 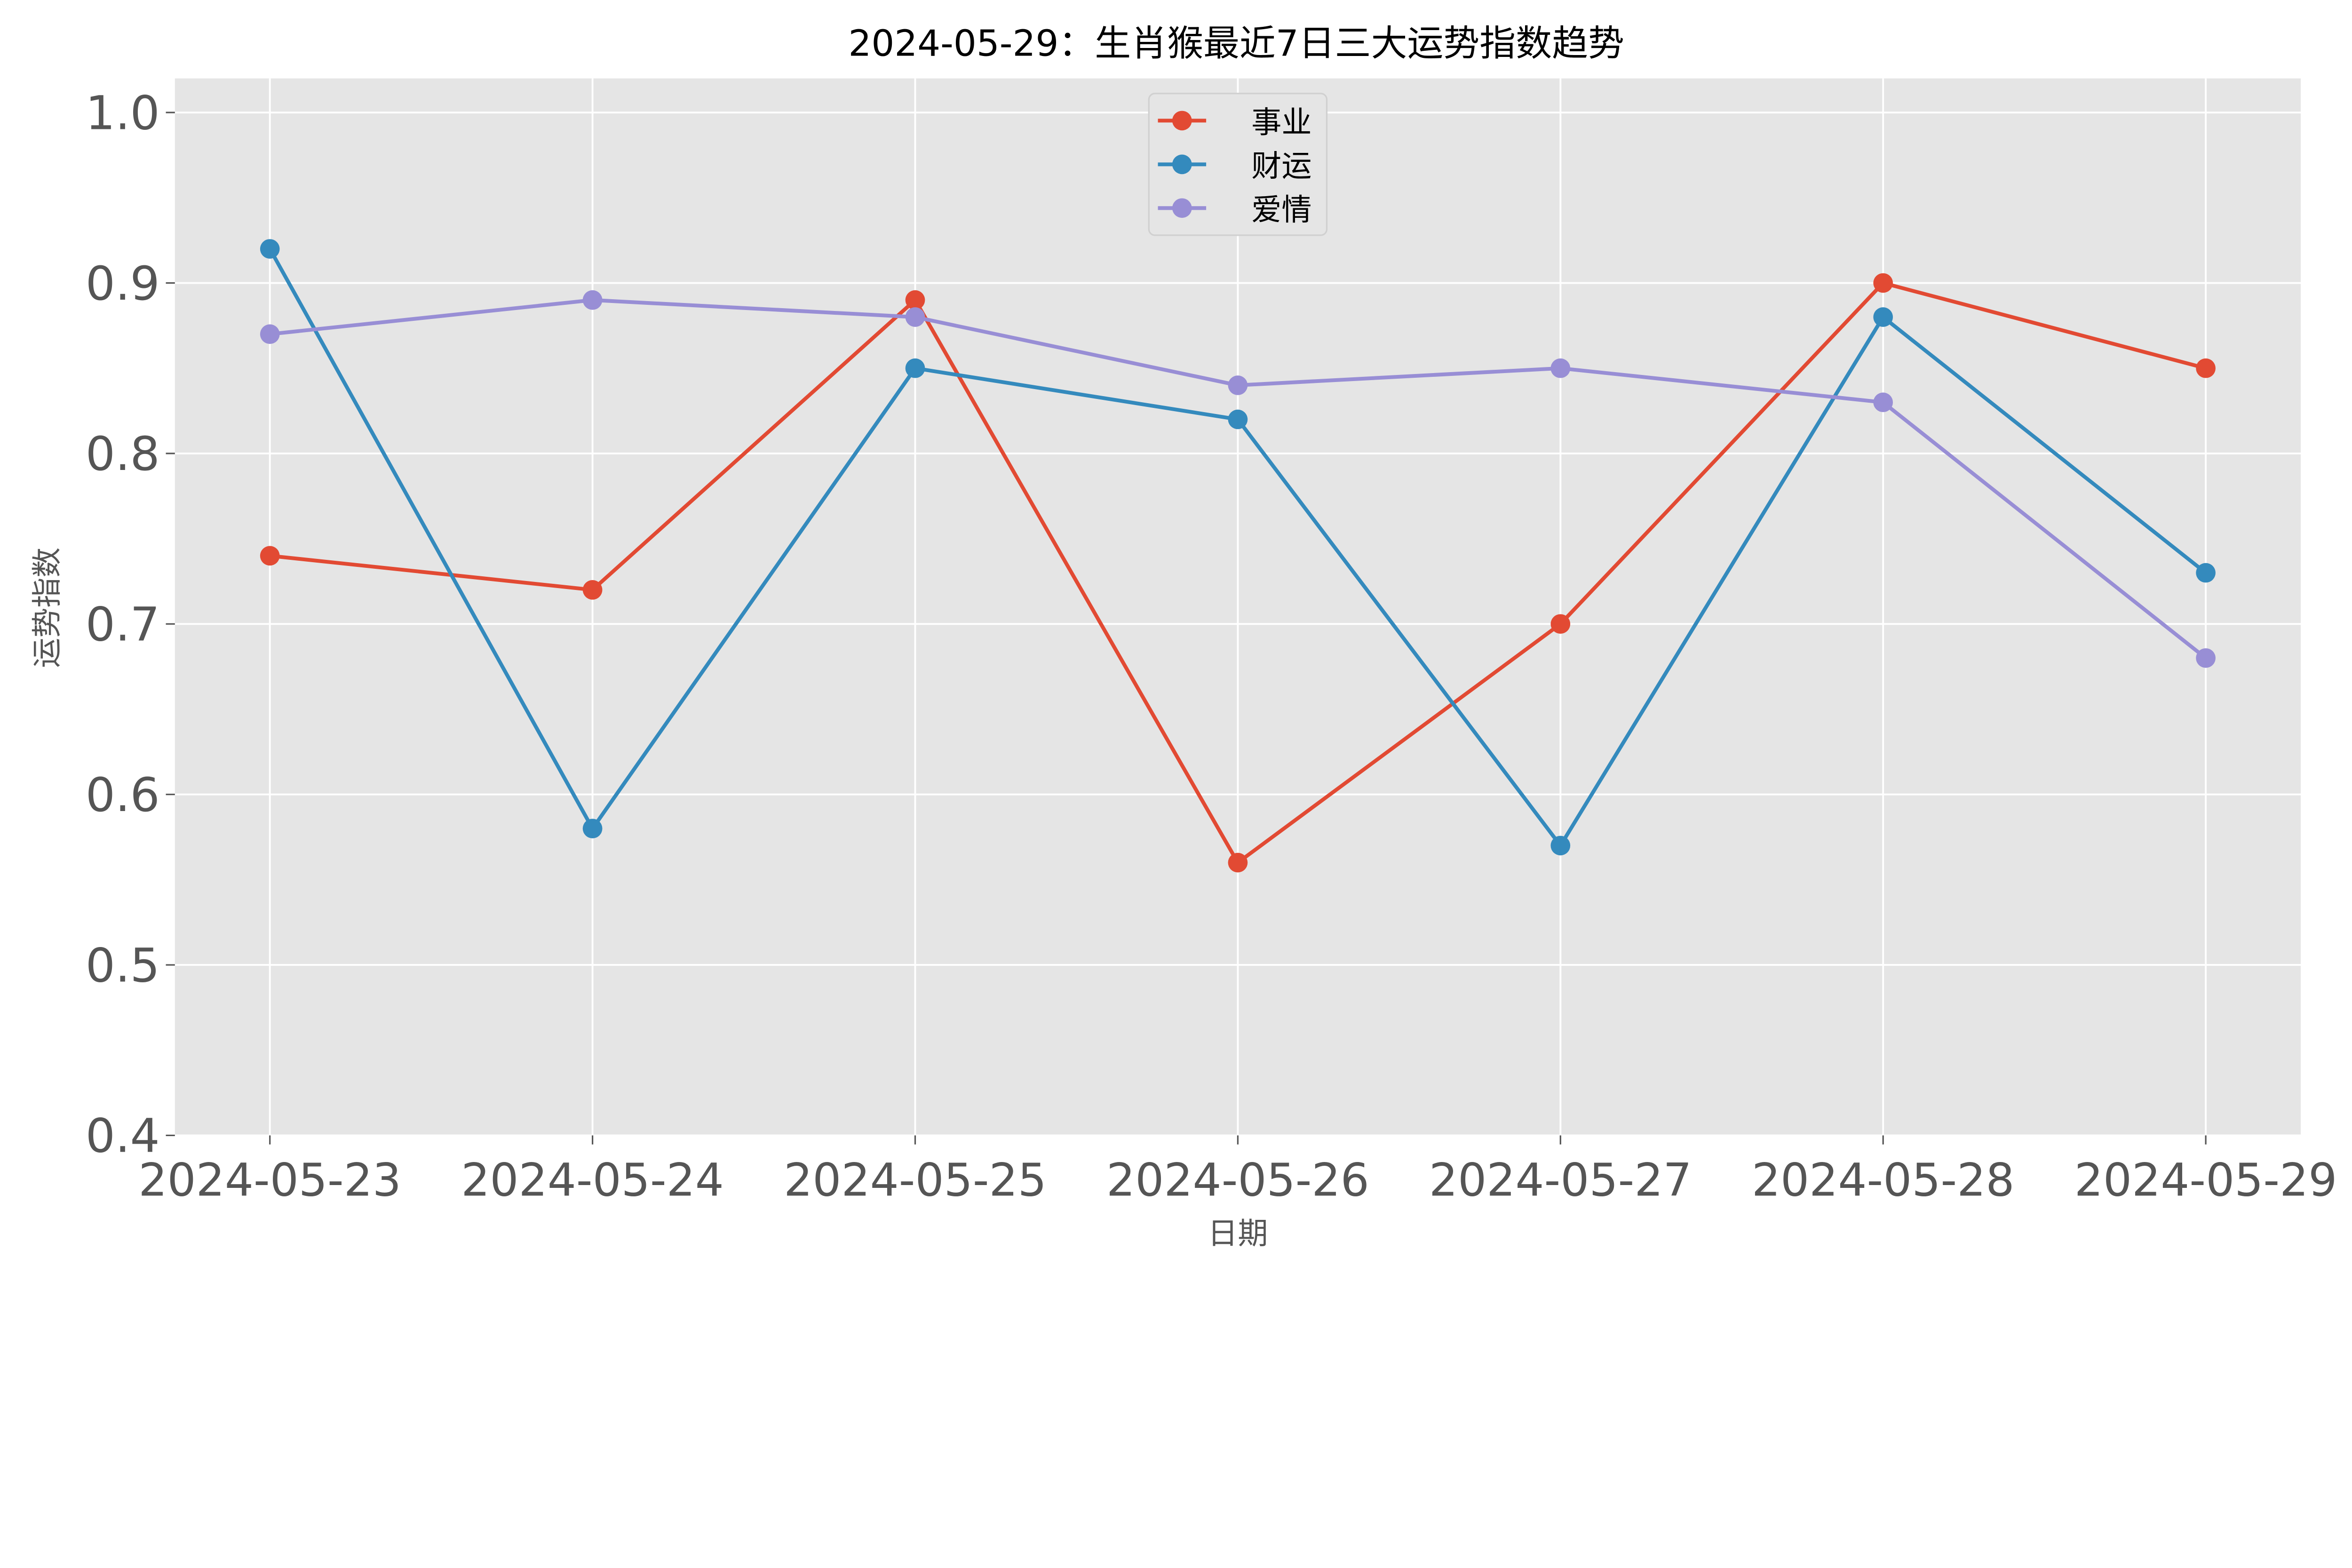 What do you see at coordinates (1237, 1180) in the screenshot?
I see `x-tick-label: 2024-05-26` at bounding box center [1237, 1180].